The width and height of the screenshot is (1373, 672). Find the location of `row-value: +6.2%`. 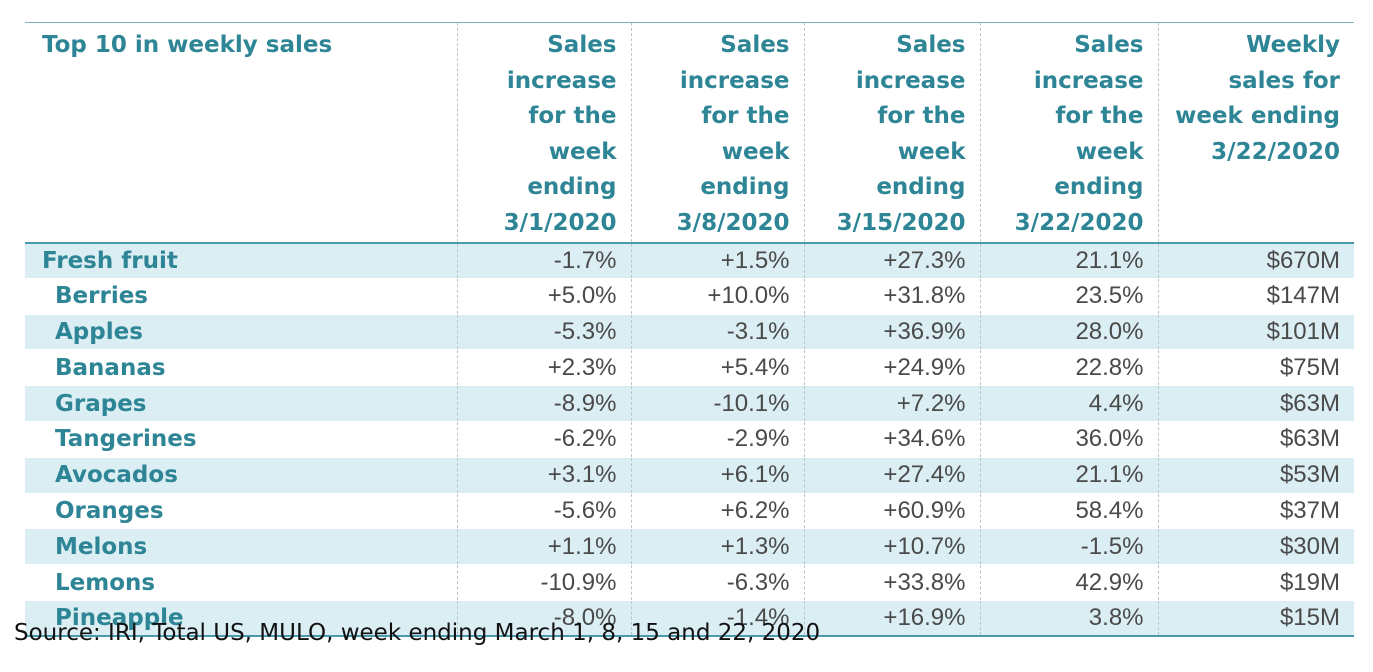

row-value: +6.2% is located at coordinates (717, 511).